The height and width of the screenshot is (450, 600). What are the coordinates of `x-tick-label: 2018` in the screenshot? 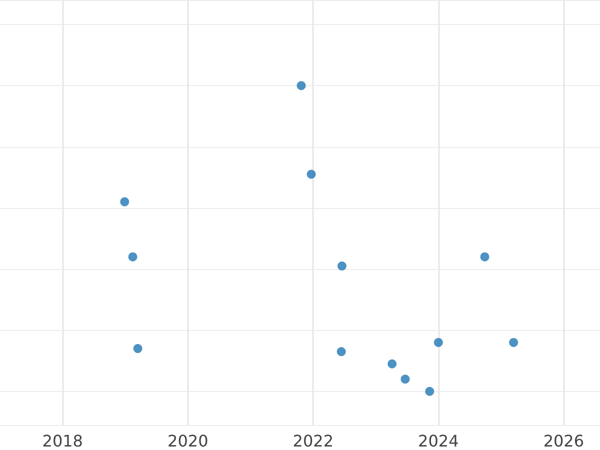 It's located at (62, 441).